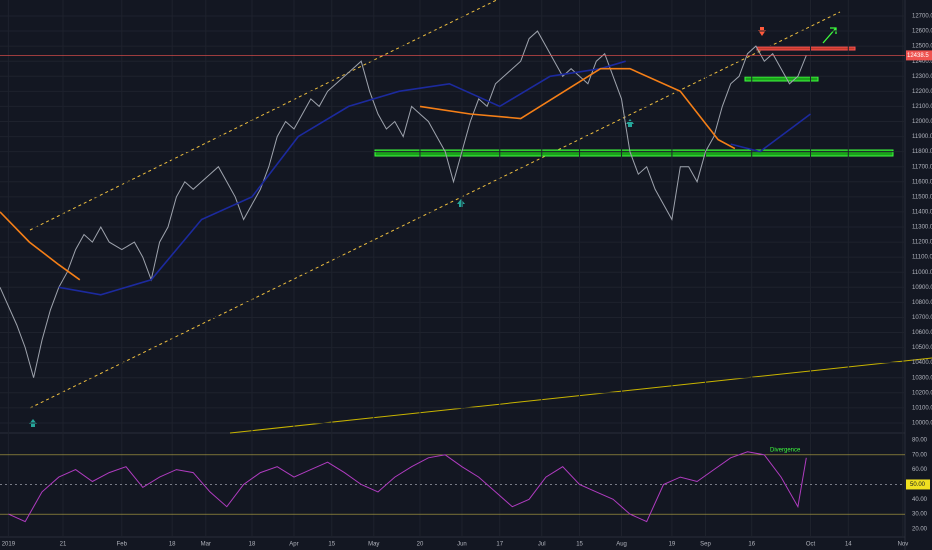  What do you see at coordinates (122, 545) in the screenshot?
I see `x-tick-label: Feb` at bounding box center [122, 545].